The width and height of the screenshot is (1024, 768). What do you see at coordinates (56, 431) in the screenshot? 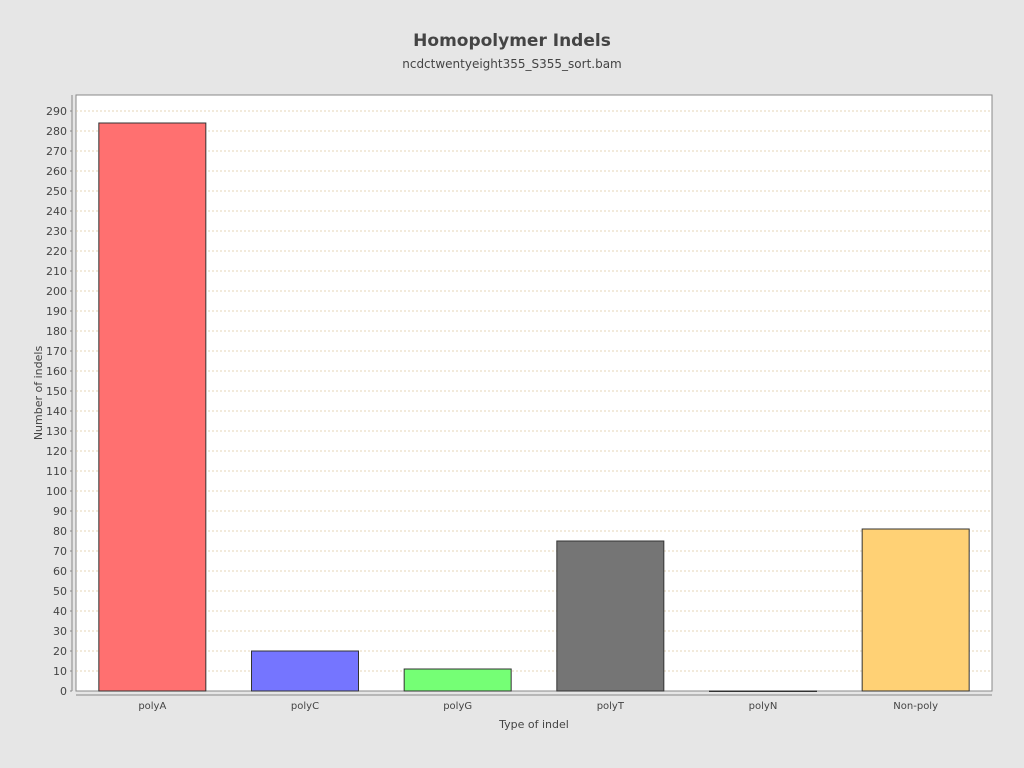
I see `y-tick-label: 130` at bounding box center [56, 431].